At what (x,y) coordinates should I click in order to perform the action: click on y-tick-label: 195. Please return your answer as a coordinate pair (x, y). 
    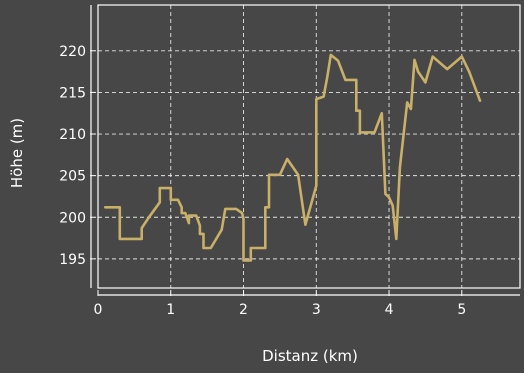
    Looking at the image, I should click on (72, 260).